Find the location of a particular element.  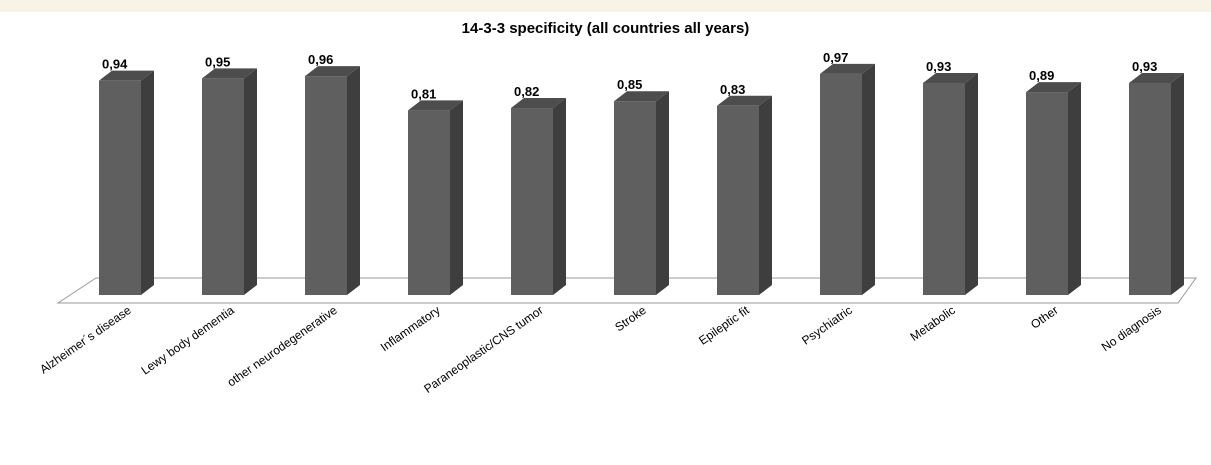

category-tick-label: other neurodegenerative is located at coordinates (282, 346).